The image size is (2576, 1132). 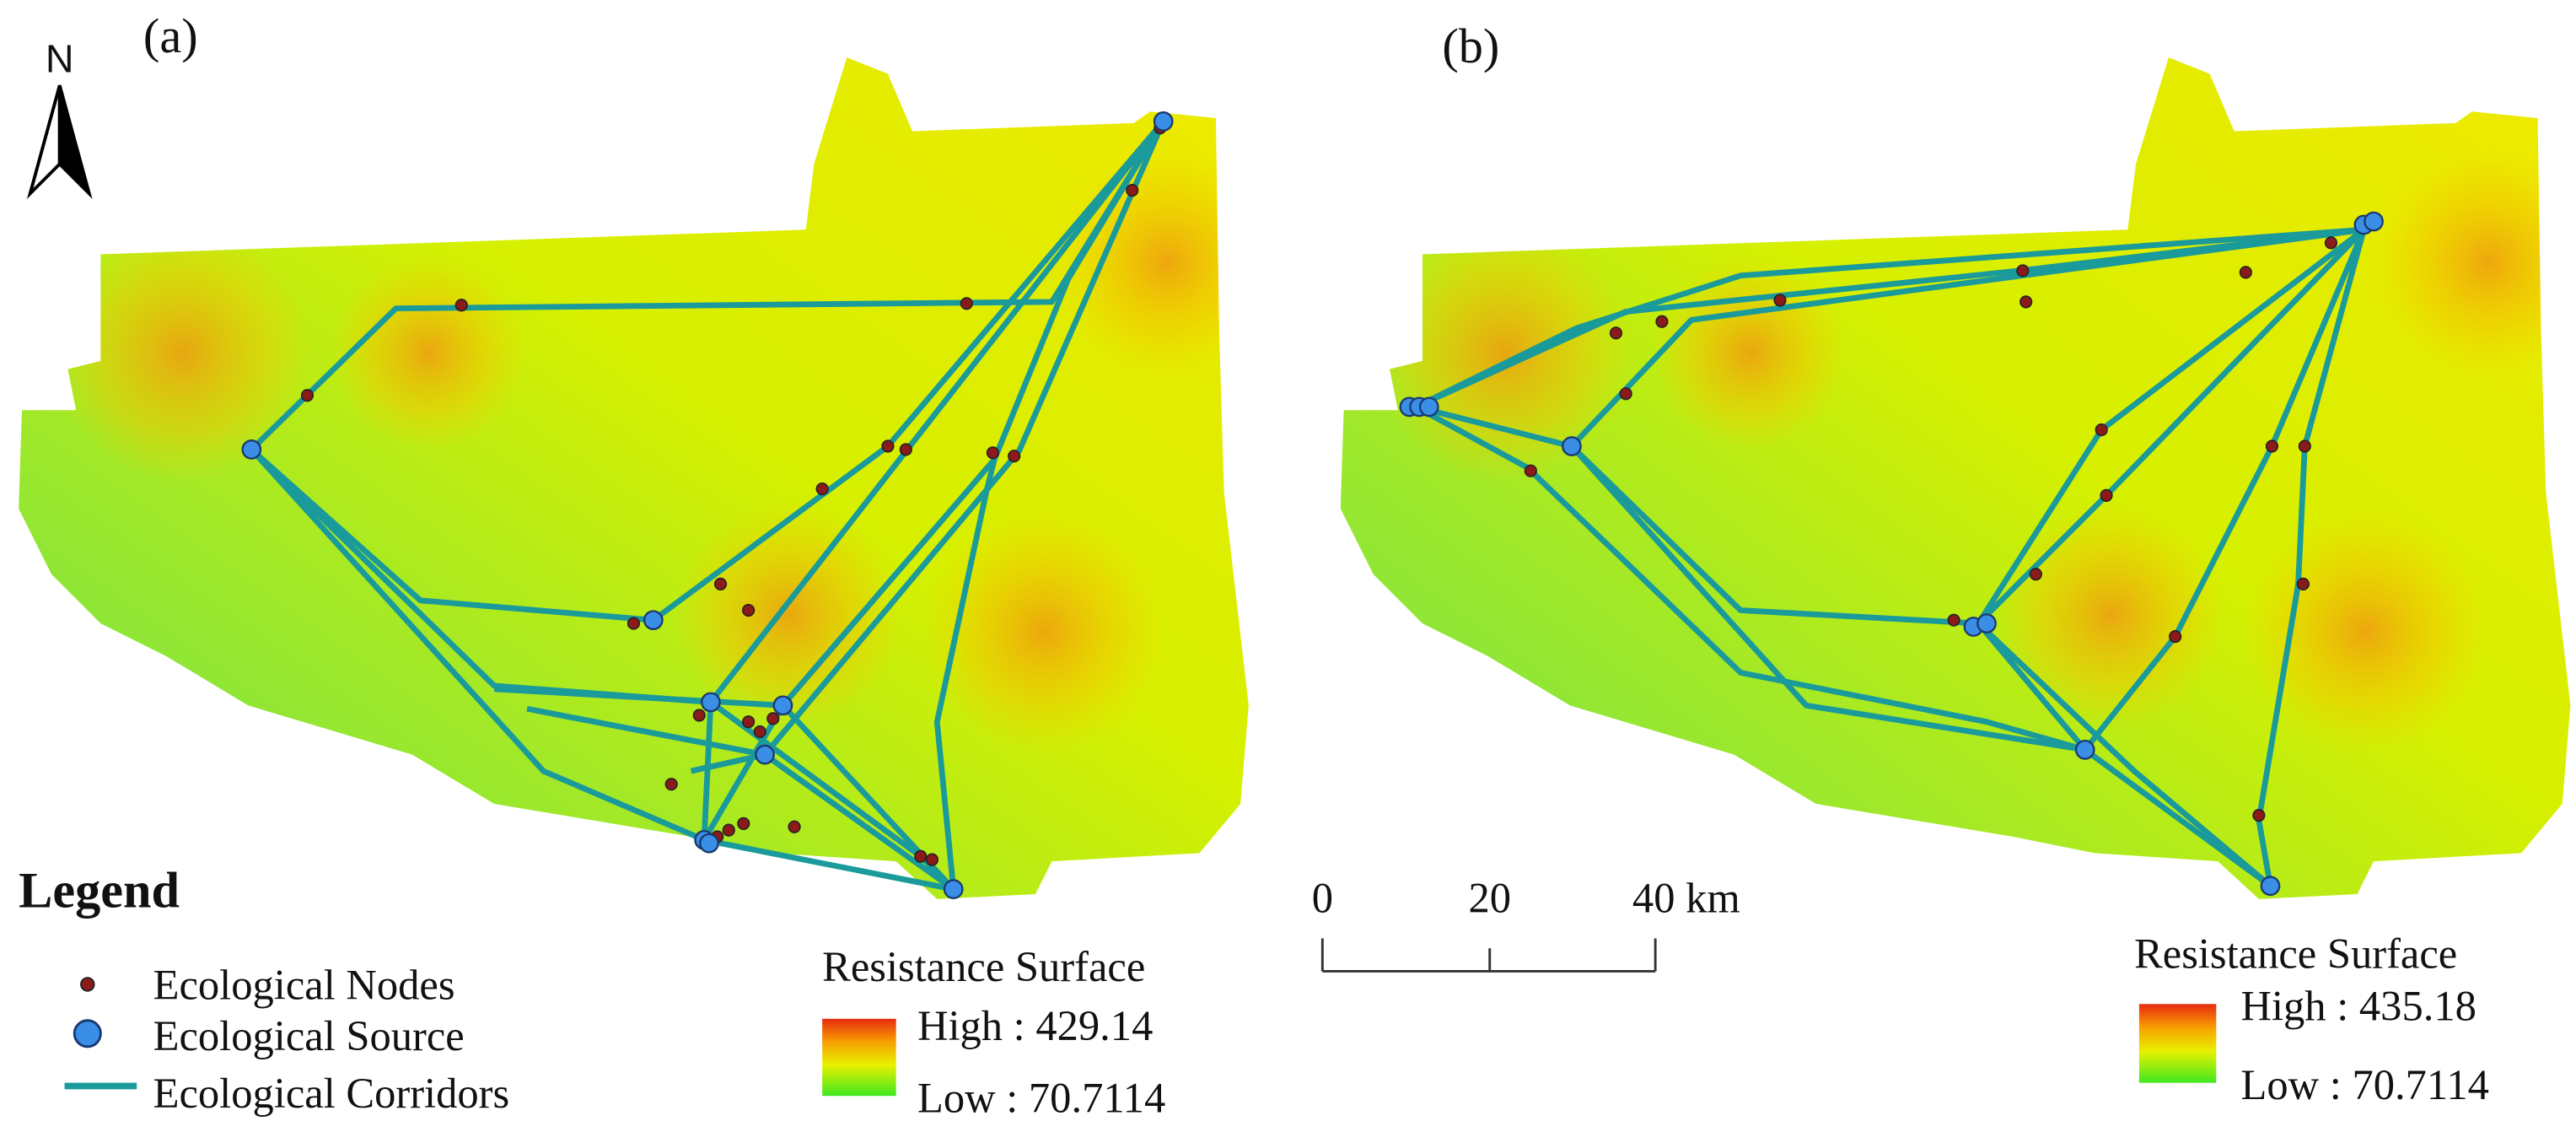 I want to click on resistance-high: High : 429.14, so click(x=1035, y=1025).